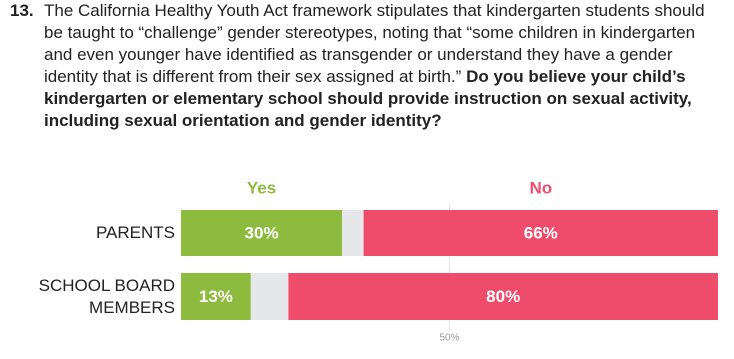  I want to click on legend-label: No, so click(540, 187).